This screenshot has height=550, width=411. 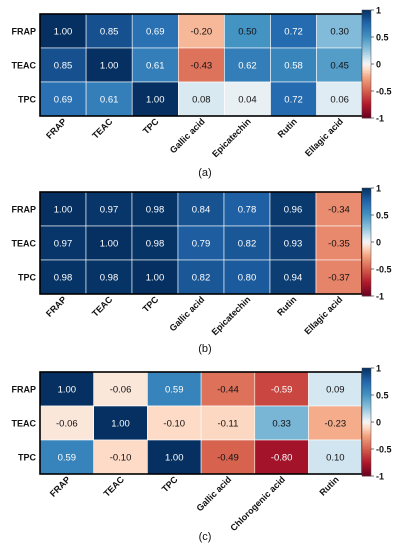 I want to click on cell-value-label: -0.10, so click(x=121, y=458).